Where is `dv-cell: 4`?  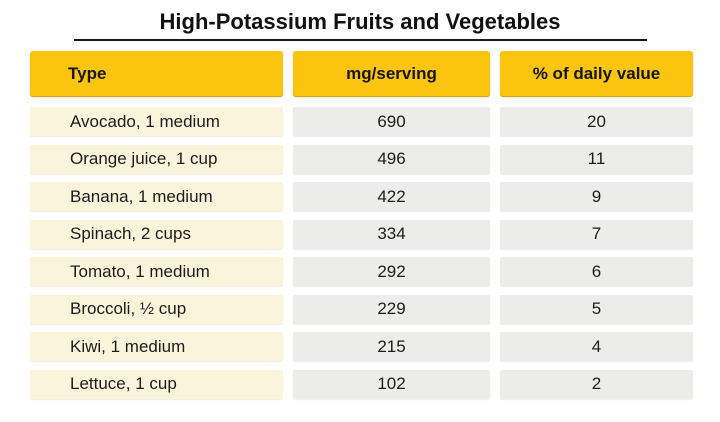
dv-cell: 4 is located at coordinates (596, 346).